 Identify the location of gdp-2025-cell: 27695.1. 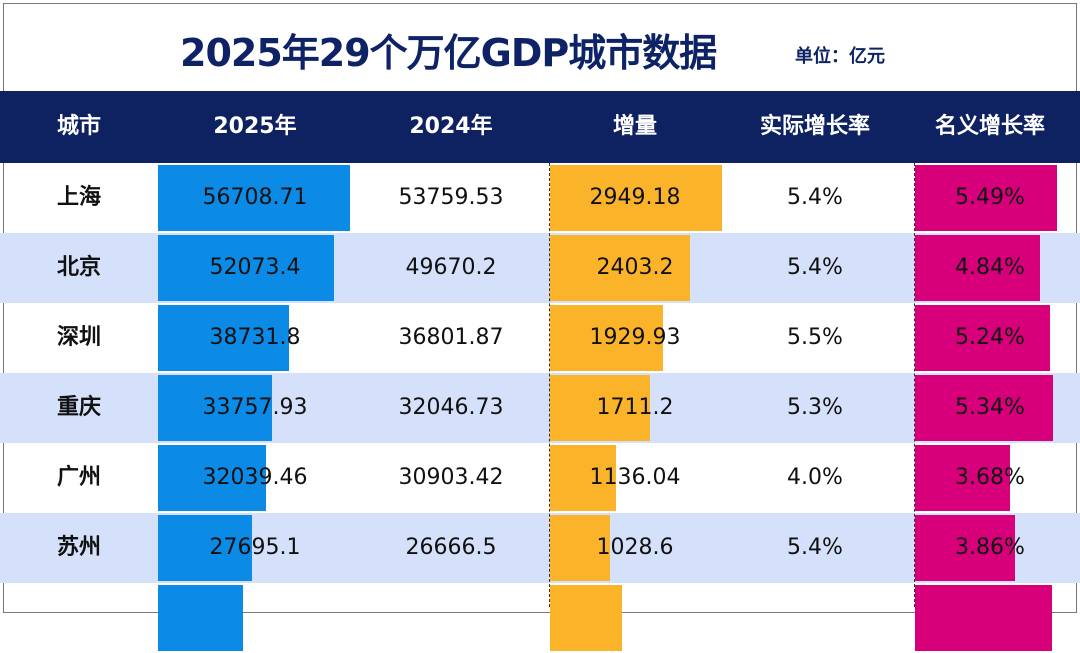
(255, 547).